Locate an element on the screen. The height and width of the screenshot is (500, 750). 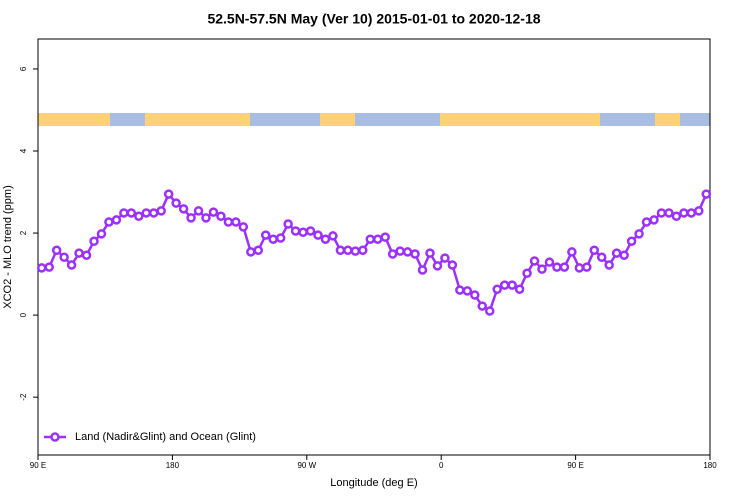
y-tick-label: 4 is located at coordinates (23, 150).